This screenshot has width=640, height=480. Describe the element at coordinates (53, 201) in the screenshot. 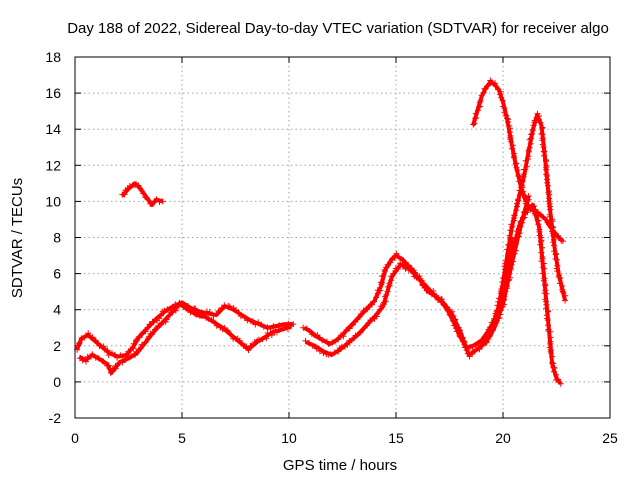

I see `y-tick-label: 10` at that location.